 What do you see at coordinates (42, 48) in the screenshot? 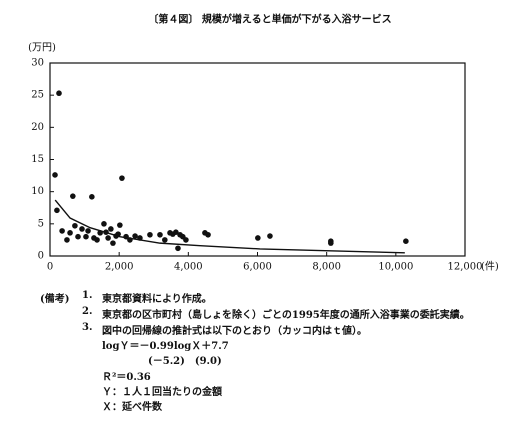
I see `y-axis-label: (万円)` at bounding box center [42, 48].